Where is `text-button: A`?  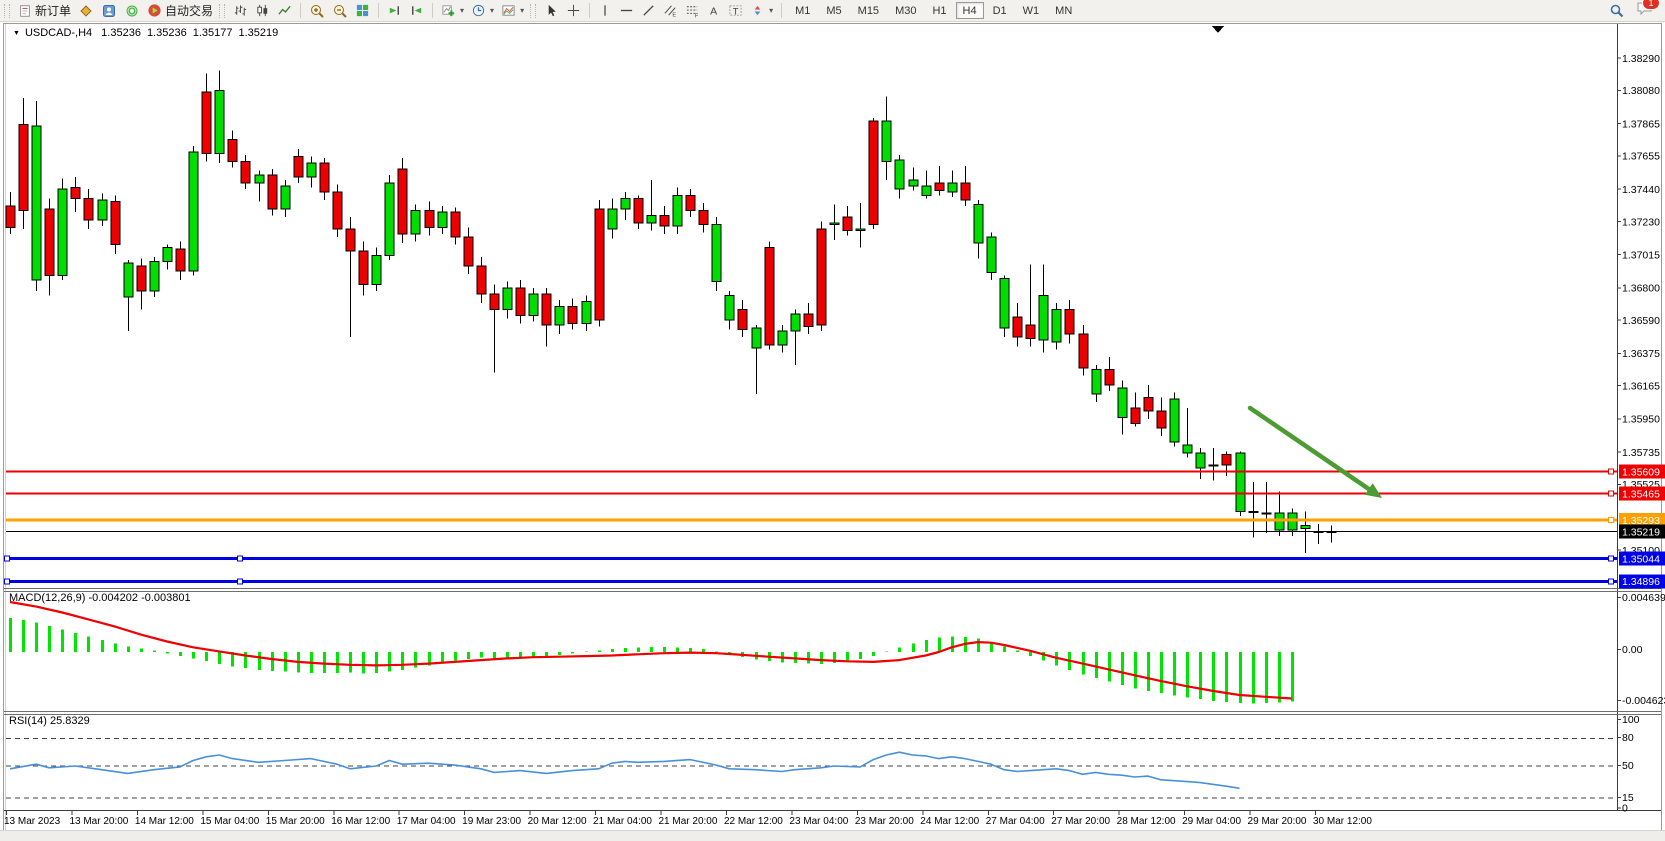 text-button: A is located at coordinates (714, 10).